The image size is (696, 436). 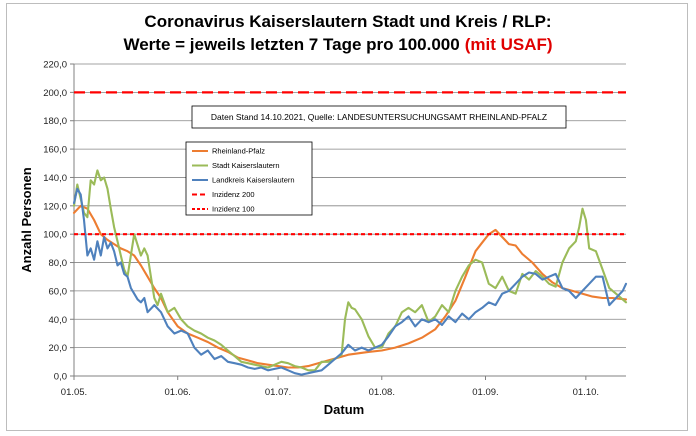 I want to click on x-tick-label: 01.10., so click(x=586, y=392).